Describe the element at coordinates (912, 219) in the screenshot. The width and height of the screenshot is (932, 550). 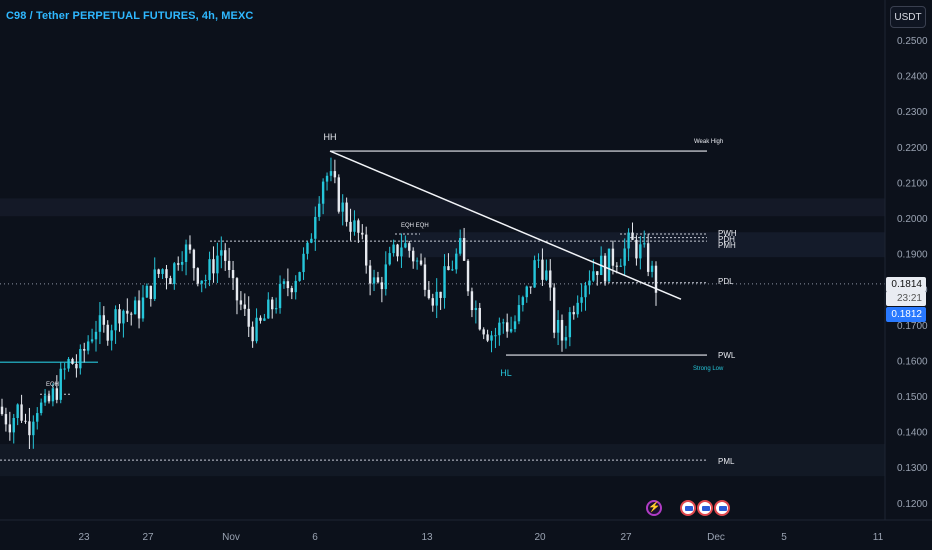
I see `price-tick-label: 0.2000` at that location.